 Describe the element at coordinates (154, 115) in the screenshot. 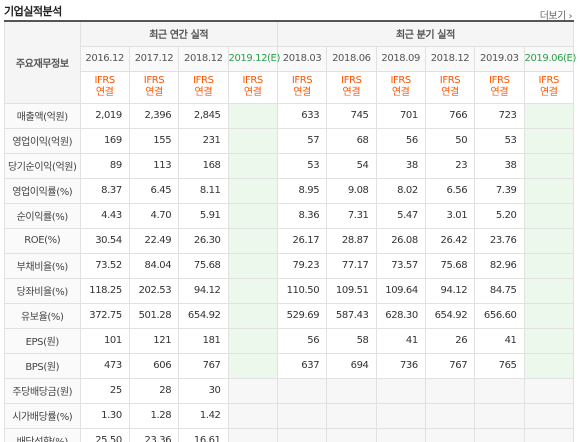

I see `value-cell: 2,396` at that location.